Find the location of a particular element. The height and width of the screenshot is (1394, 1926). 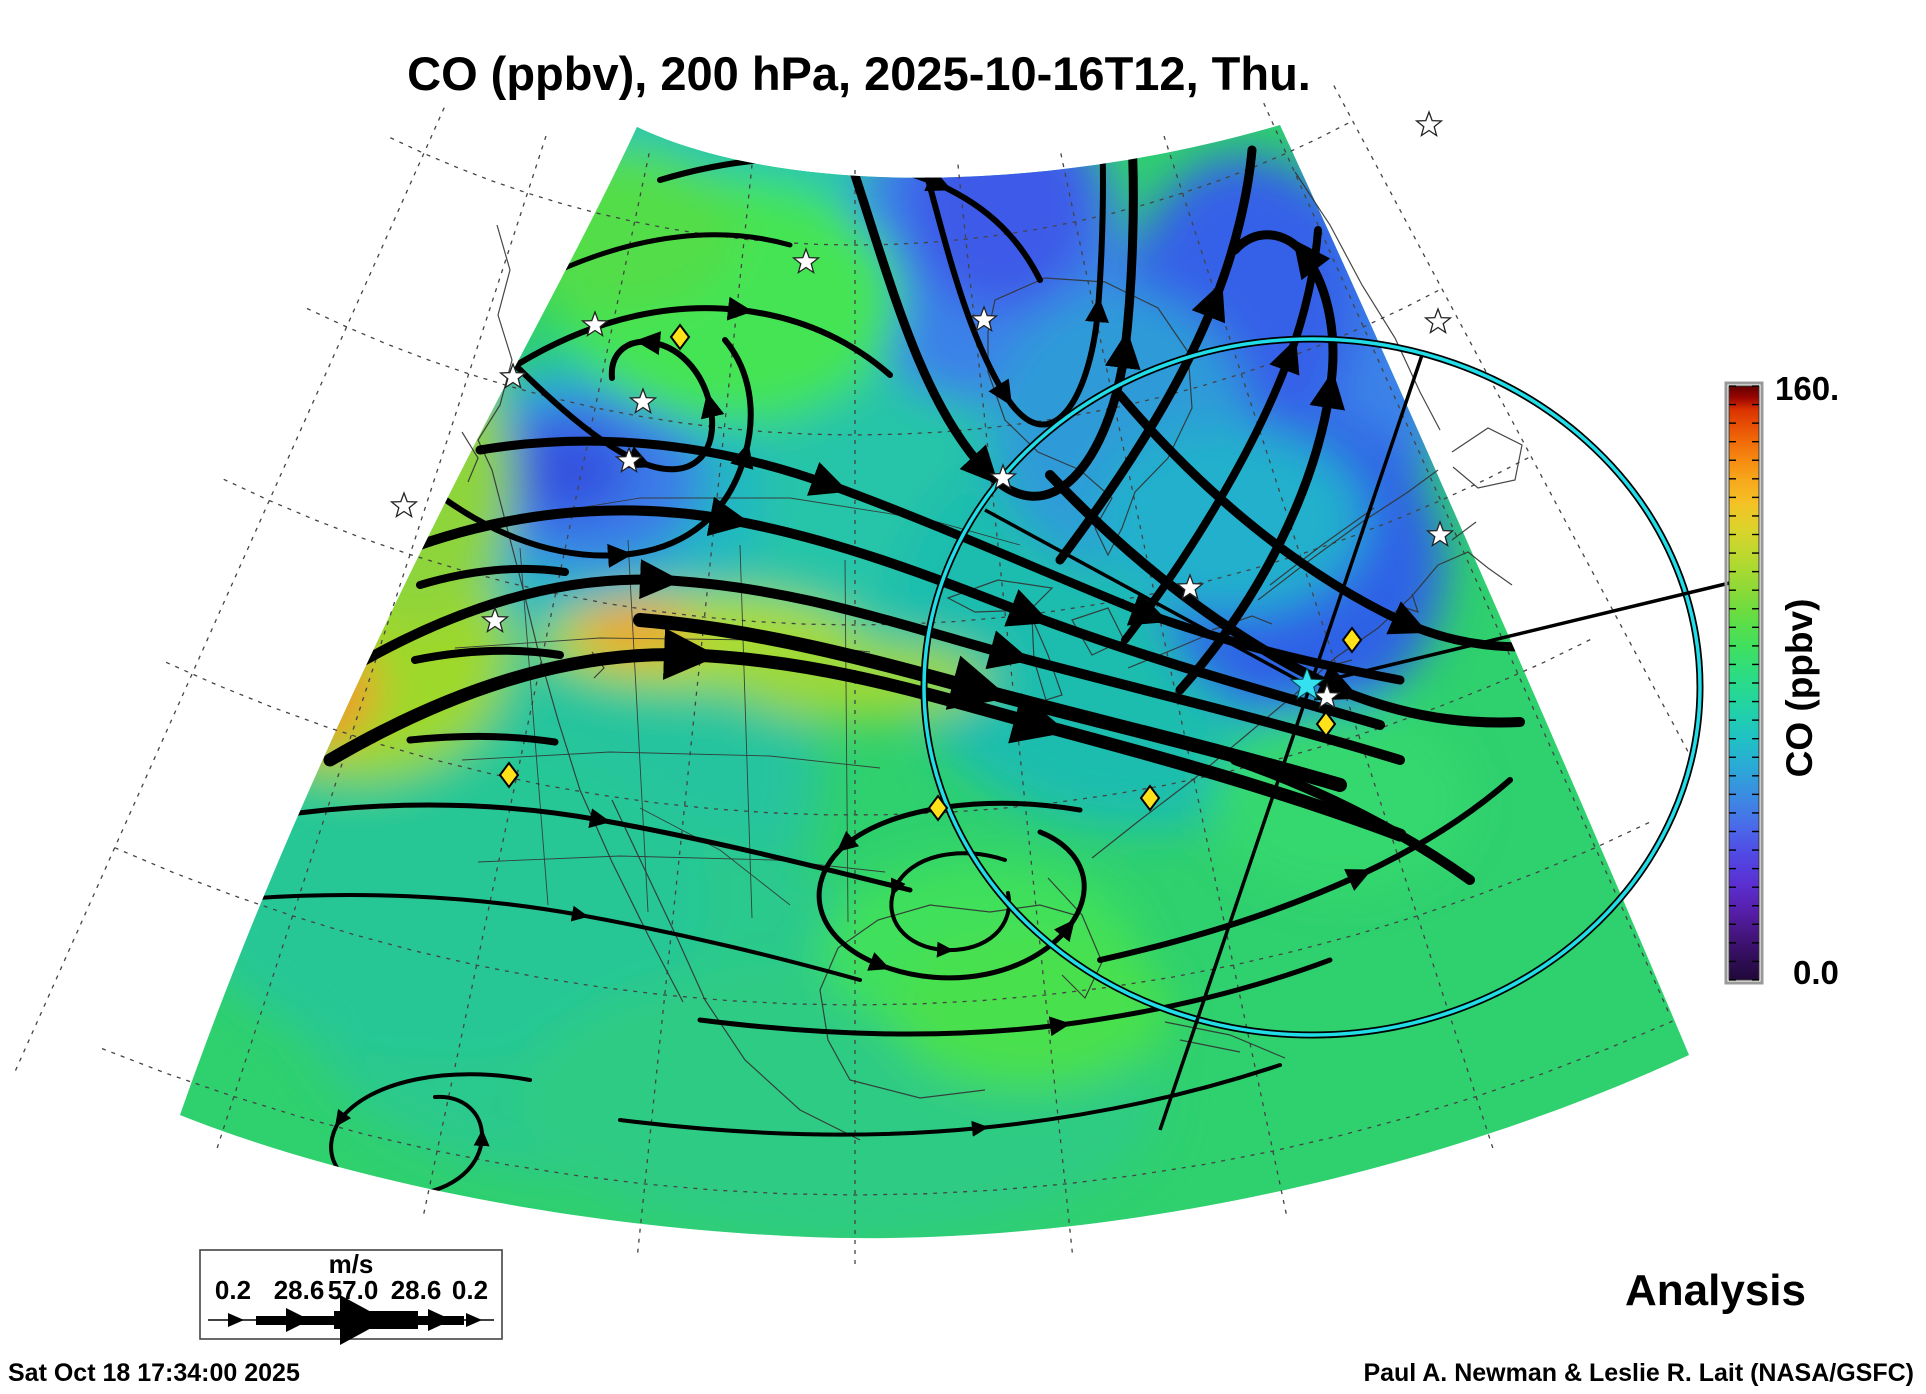

coastline-maritimes is located at coordinates (1390, 386).